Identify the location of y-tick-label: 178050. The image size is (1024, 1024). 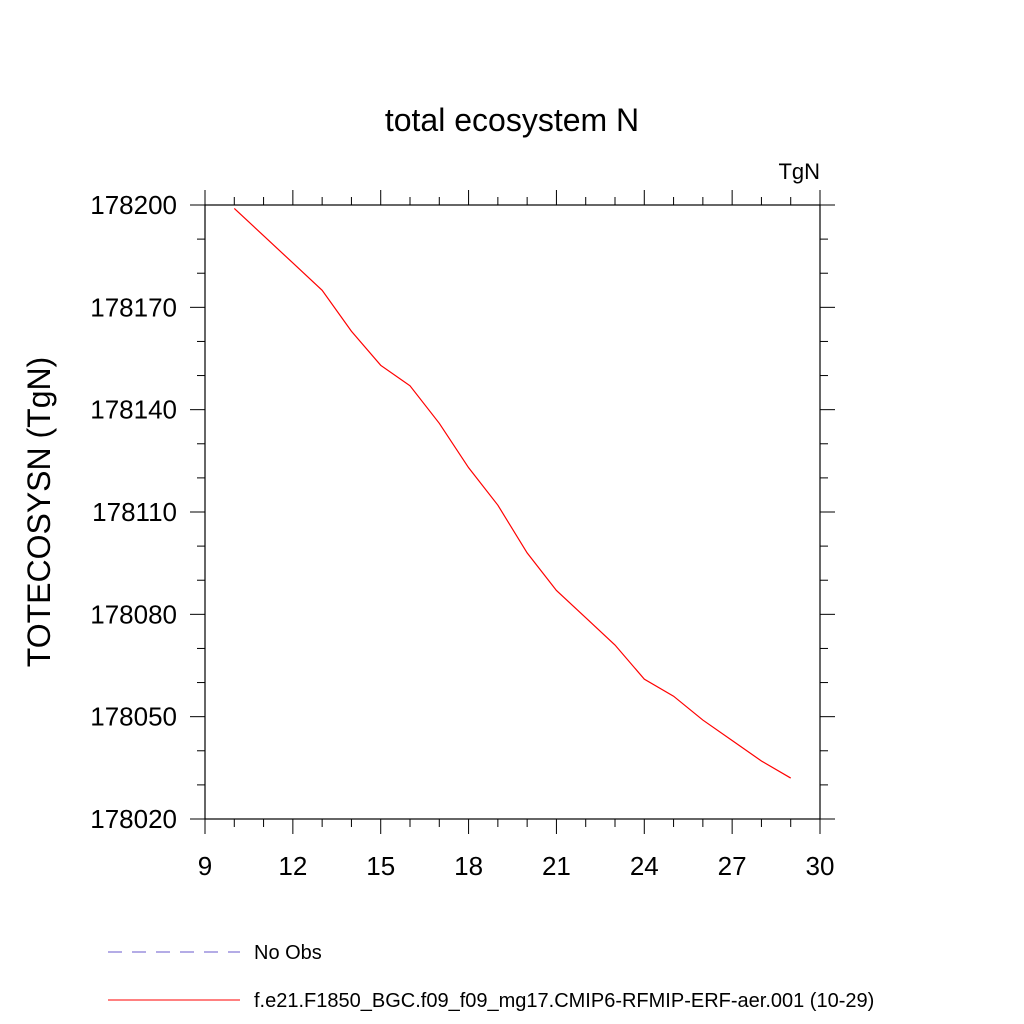
(133, 717).